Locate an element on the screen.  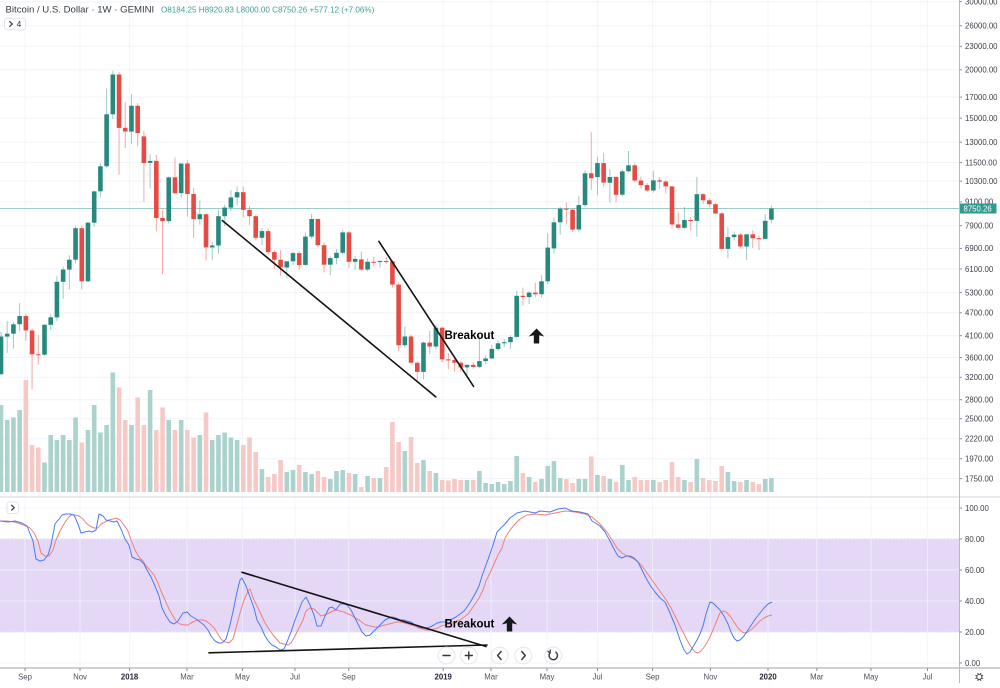
svg-text: 1970.00 is located at coordinates (979, 459).